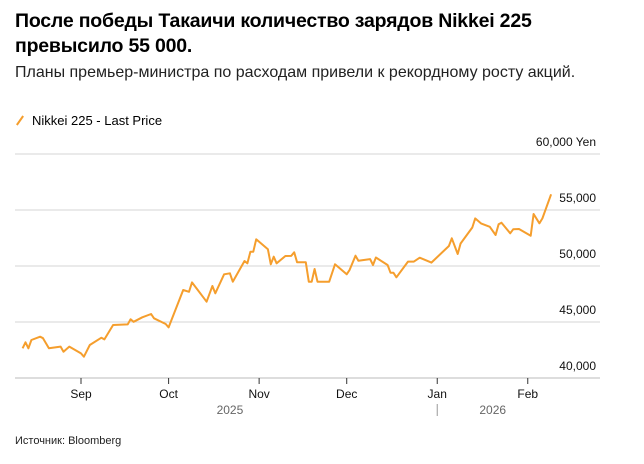  I want to click on year-label: 2026, so click(492, 410).